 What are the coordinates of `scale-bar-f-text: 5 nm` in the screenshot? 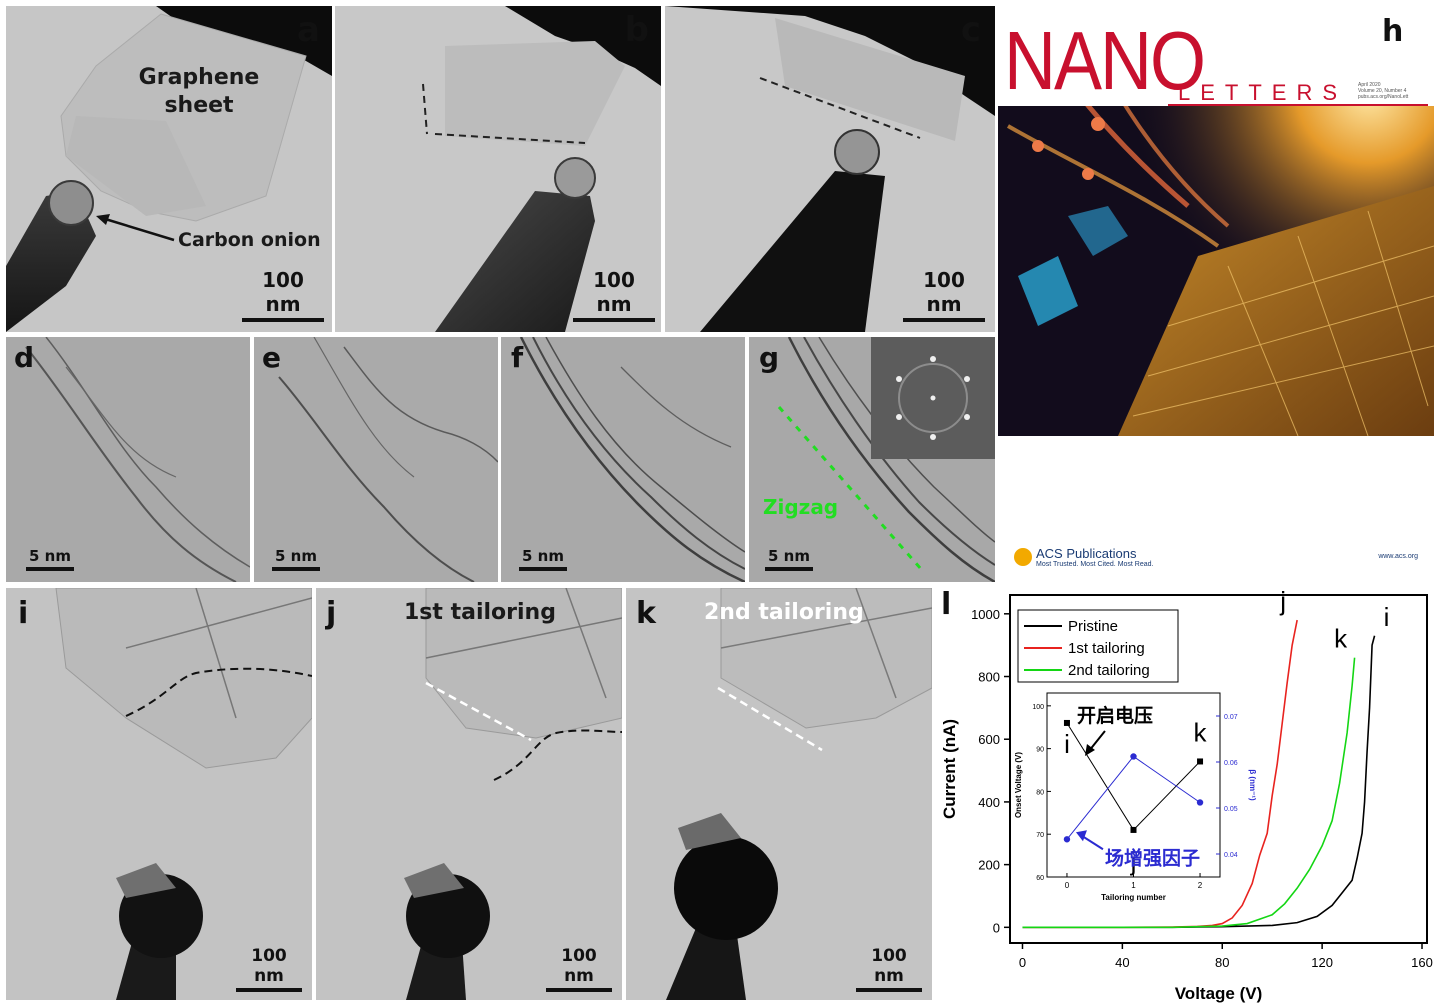 It's located at (543, 556).